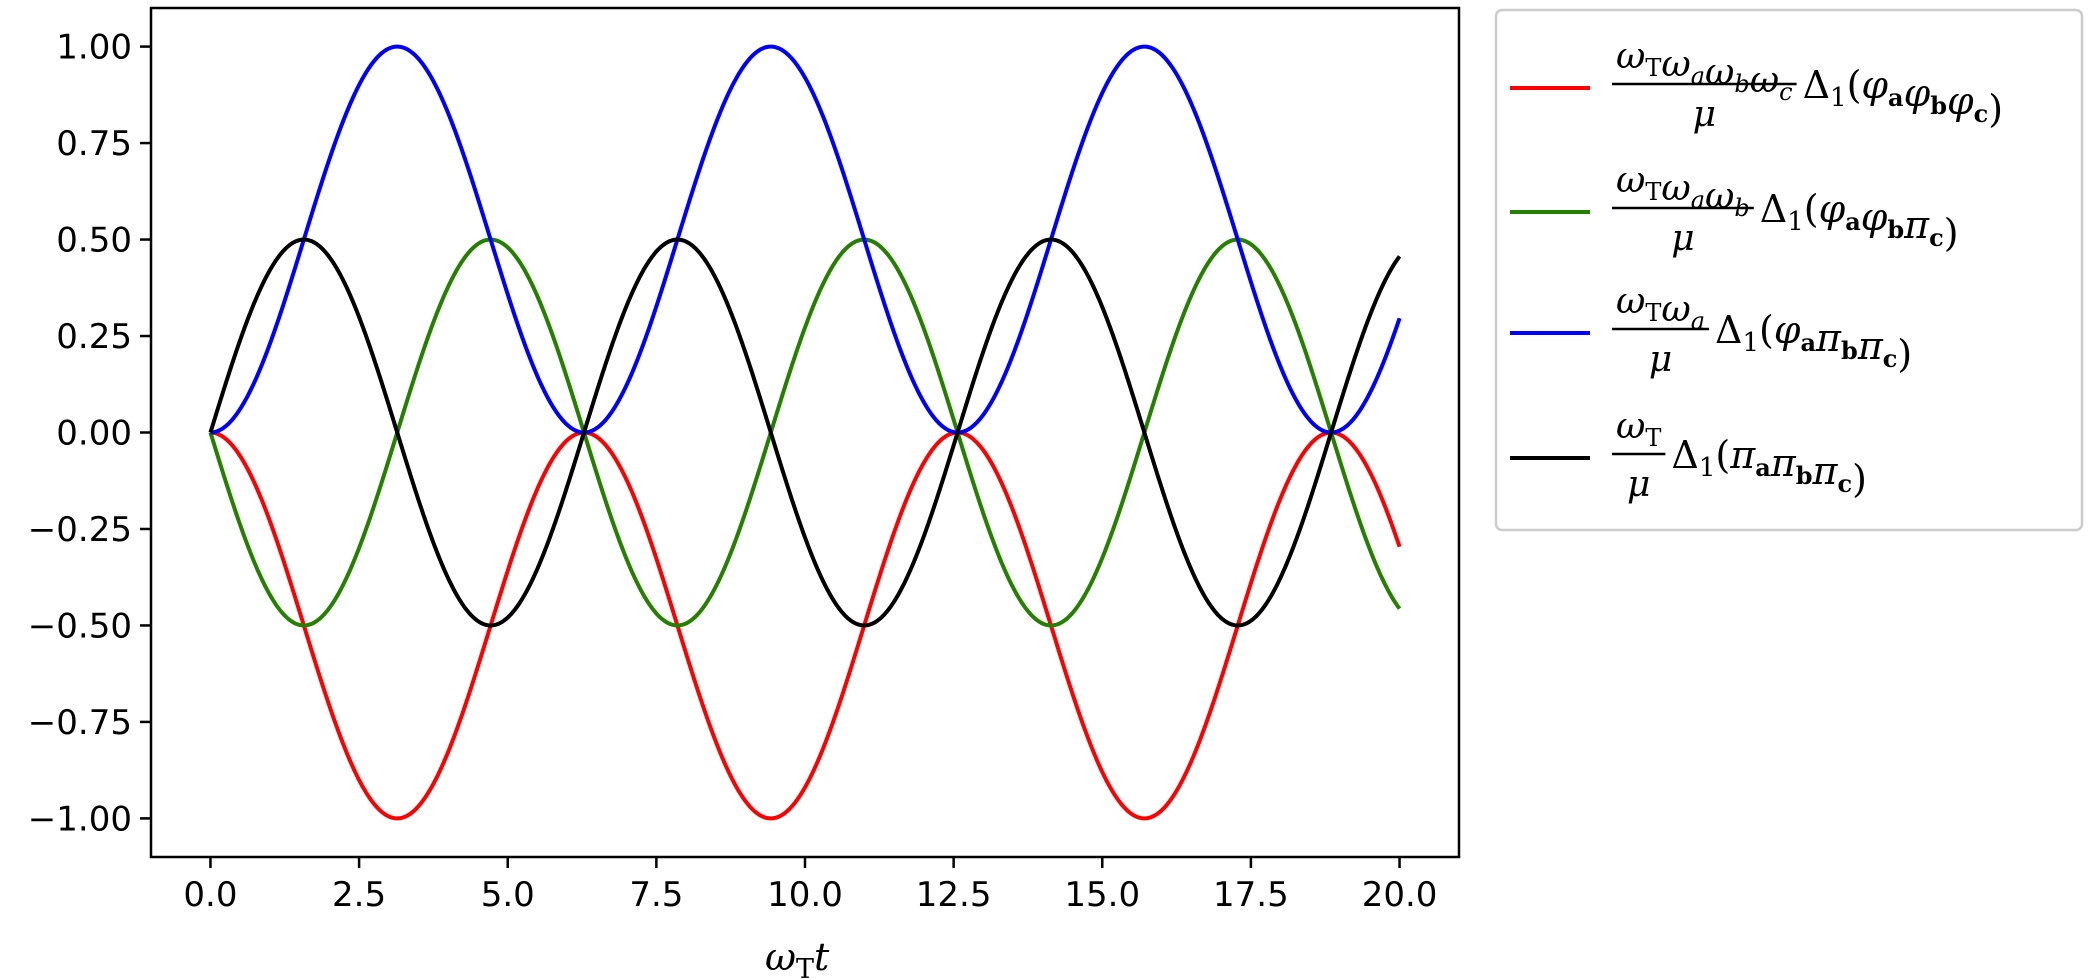 This screenshot has height=979, width=2091. What do you see at coordinates (1400, 895) in the screenshot?
I see `x-tick-label: 20.0` at bounding box center [1400, 895].